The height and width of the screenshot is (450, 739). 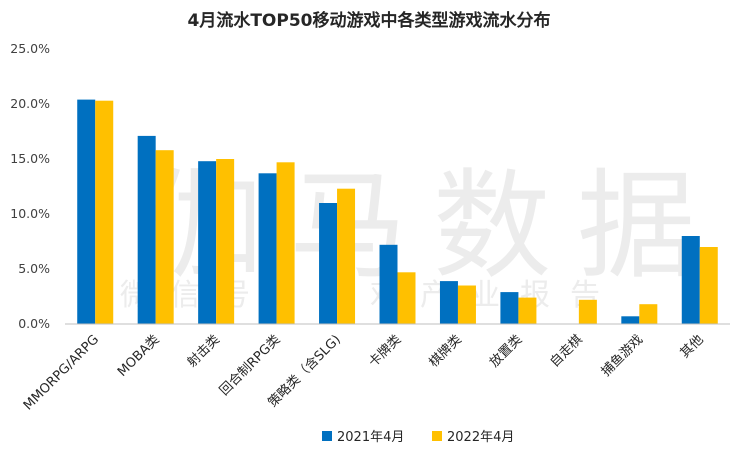 I want to click on legend-label: 2021年4月, so click(x=370, y=437).